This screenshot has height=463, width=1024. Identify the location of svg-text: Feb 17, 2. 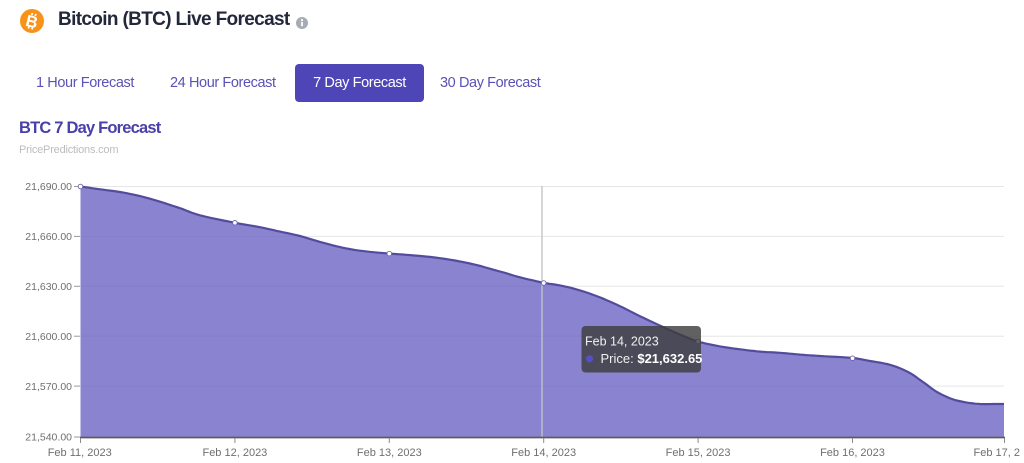
(997, 453).